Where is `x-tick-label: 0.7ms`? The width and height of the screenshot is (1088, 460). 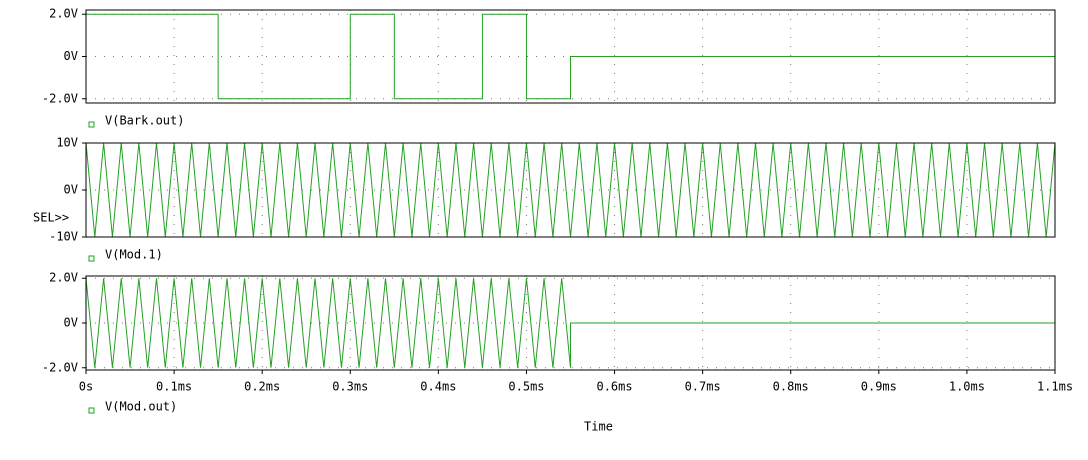
x-tick-label: 0.7ms is located at coordinates (703, 387).